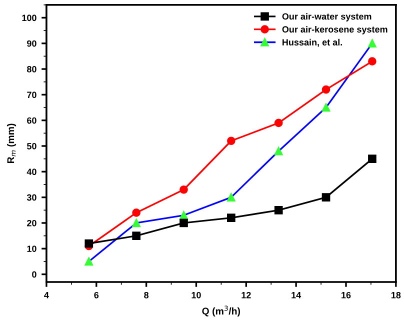 The width and height of the screenshot is (404, 326). Describe the element at coordinates (46, 295) in the screenshot. I see `x-tick-label: 4` at that location.